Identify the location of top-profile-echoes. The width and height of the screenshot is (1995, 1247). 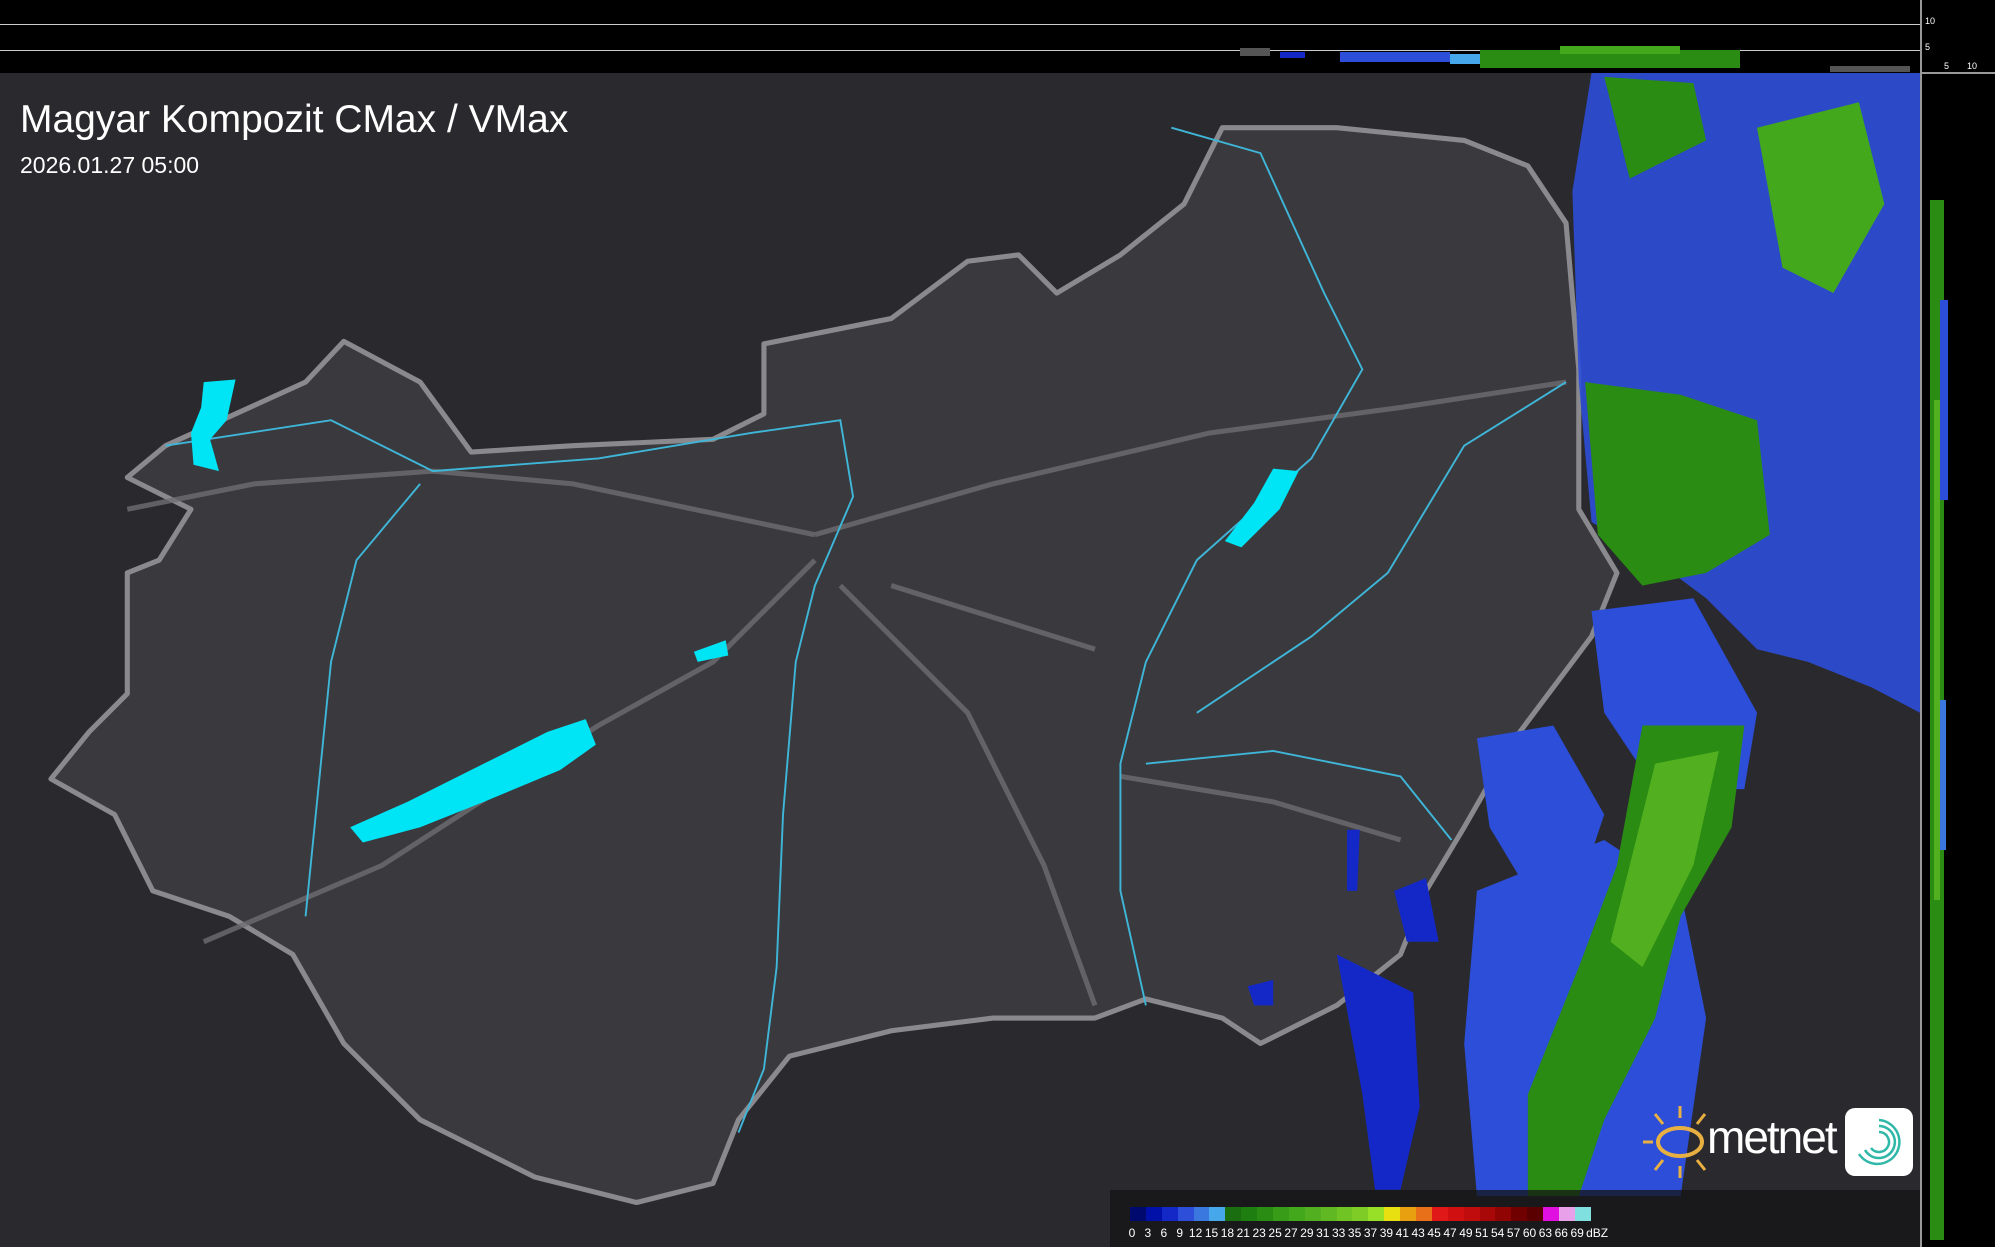
(1575, 59).